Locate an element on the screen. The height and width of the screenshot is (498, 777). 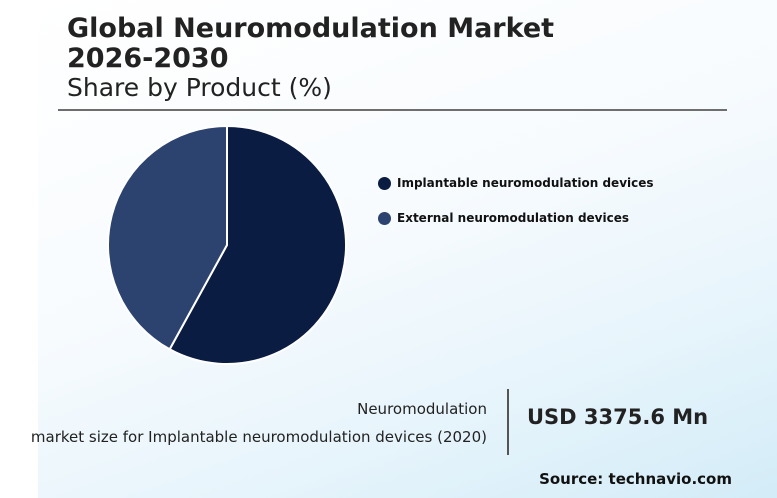
legend-label: Implantable neuromodulation devices is located at coordinates (525, 183).